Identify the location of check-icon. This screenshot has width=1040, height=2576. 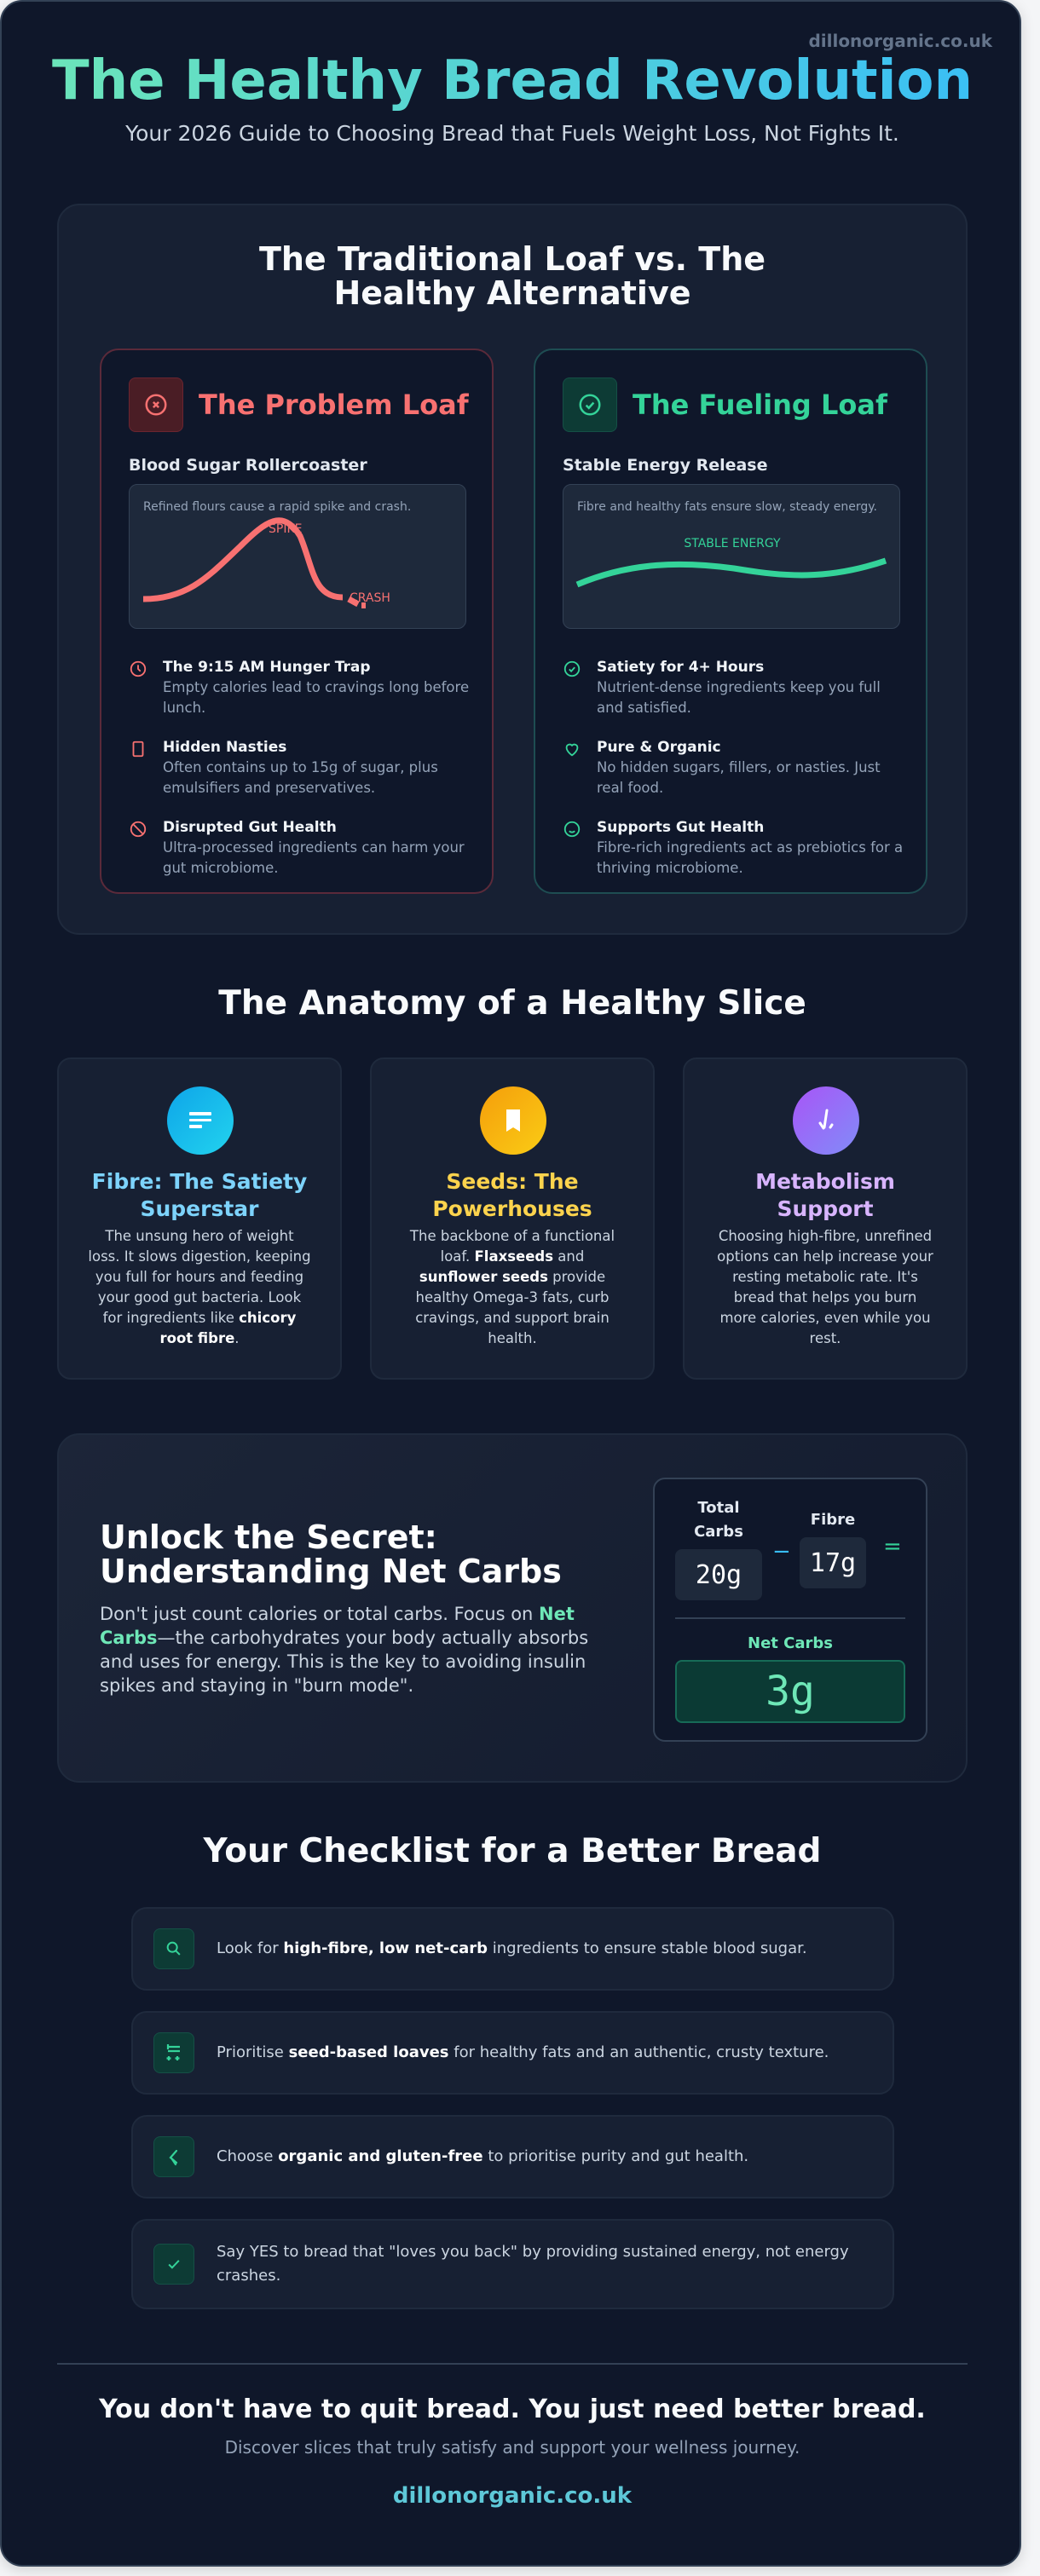
(173, 2264).